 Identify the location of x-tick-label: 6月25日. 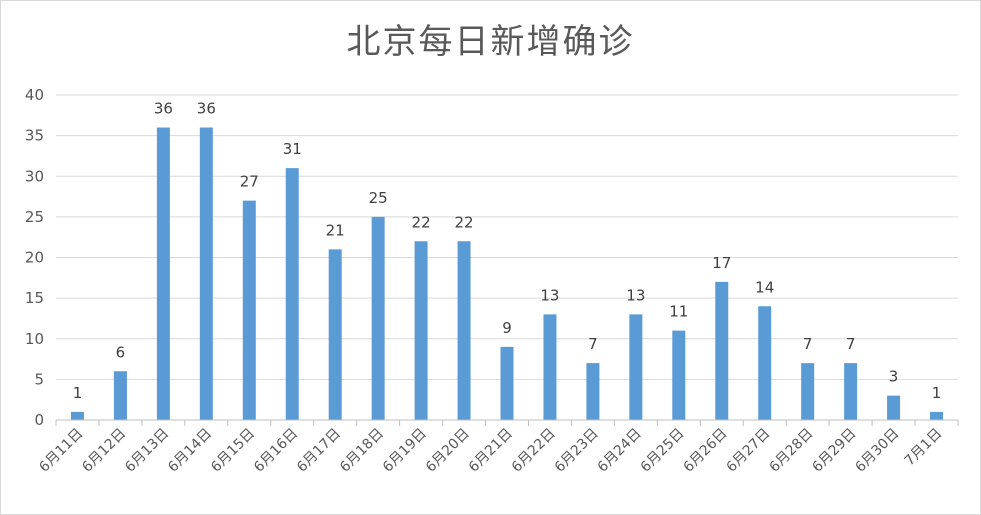
(663, 451).